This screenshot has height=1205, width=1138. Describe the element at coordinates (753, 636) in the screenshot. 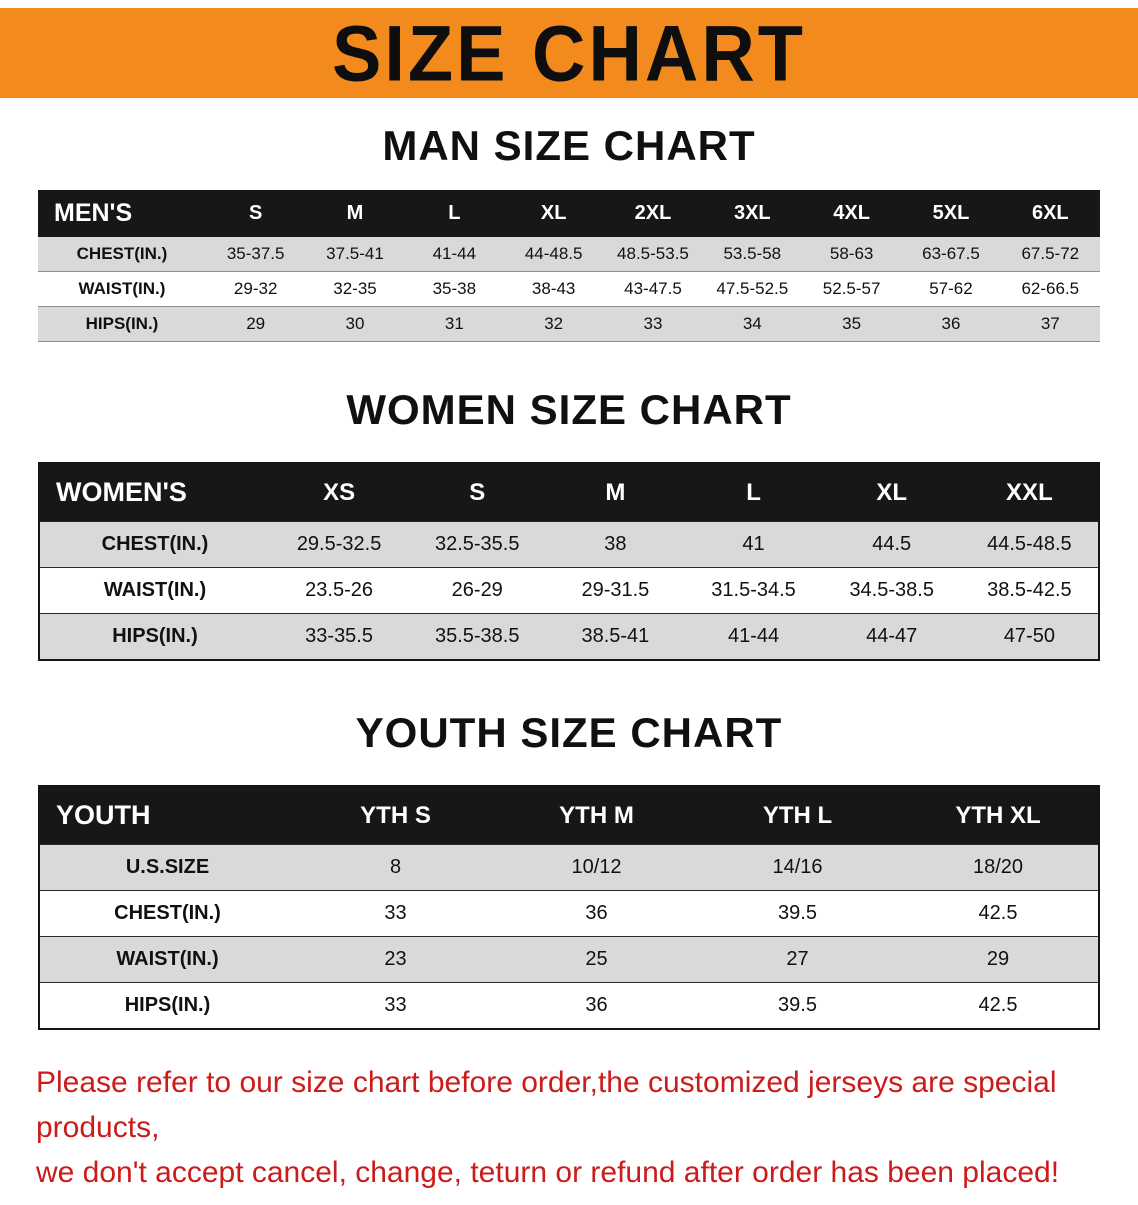

I see `size-value: 41-44` at that location.